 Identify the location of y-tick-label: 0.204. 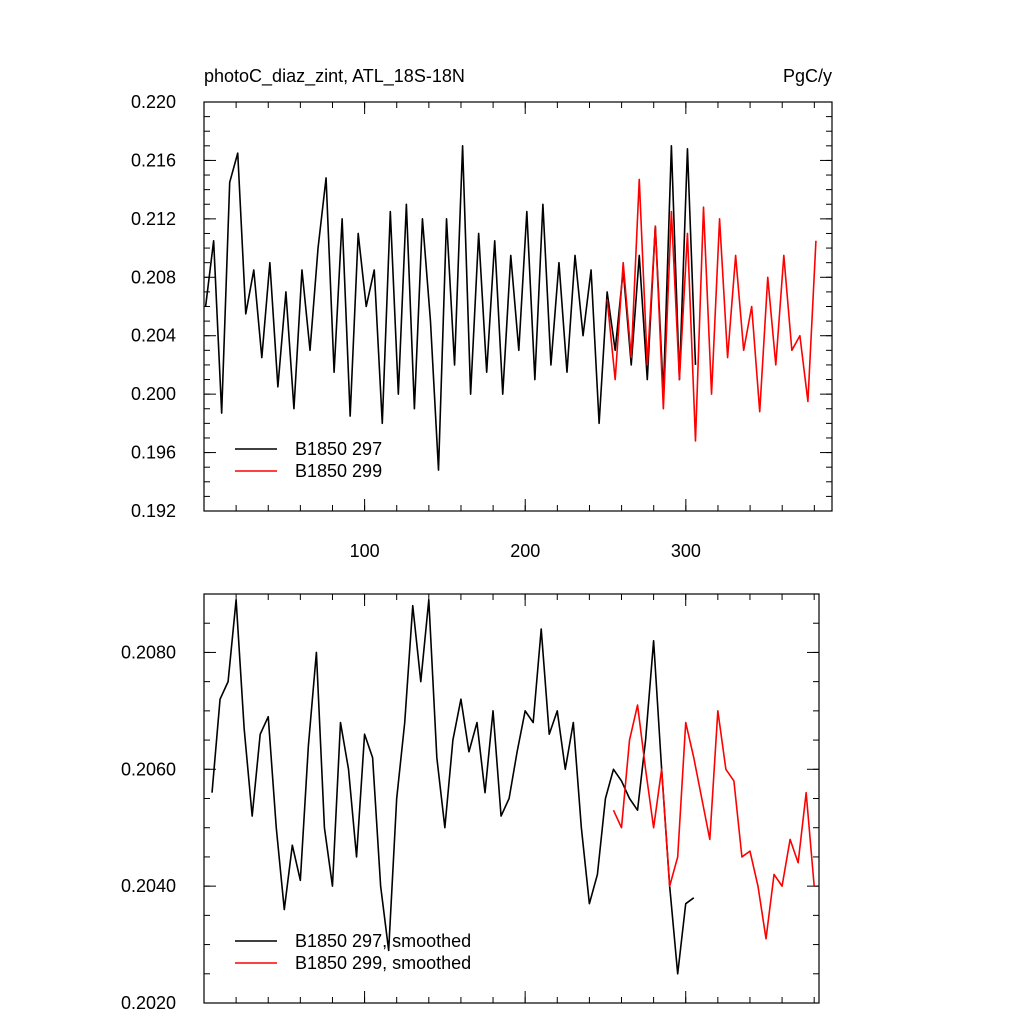
(153, 336).